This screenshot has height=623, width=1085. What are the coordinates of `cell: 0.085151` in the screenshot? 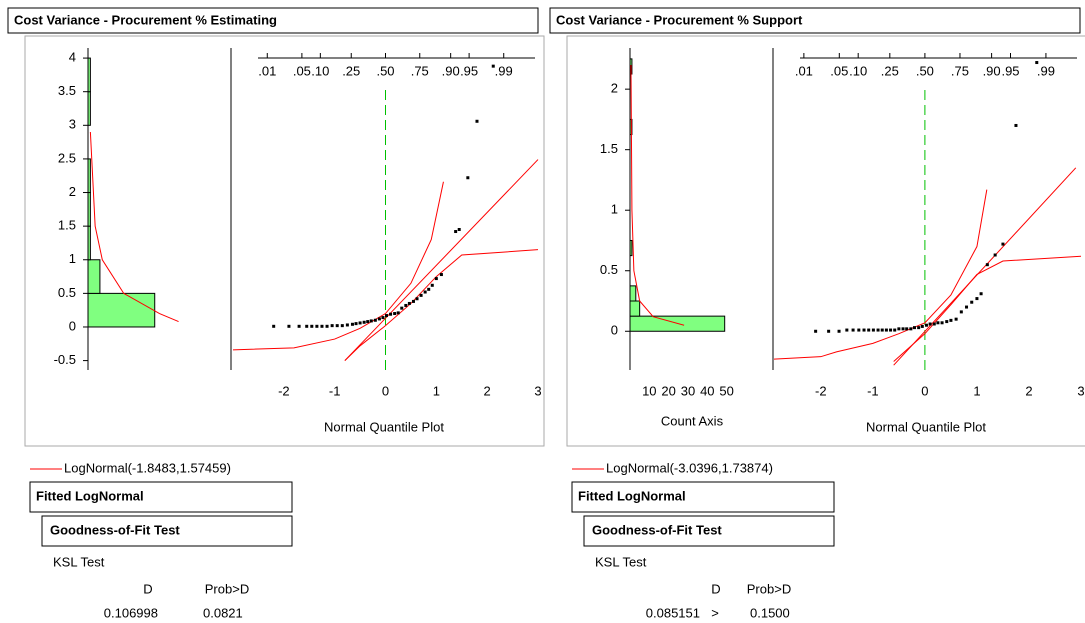 It's located at (673, 612).